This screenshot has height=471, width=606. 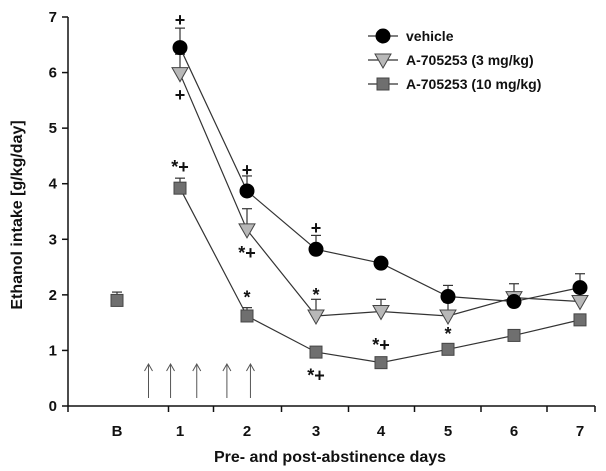 What do you see at coordinates (53, 17) in the screenshot?
I see `y-tick-label: 7` at bounding box center [53, 17].